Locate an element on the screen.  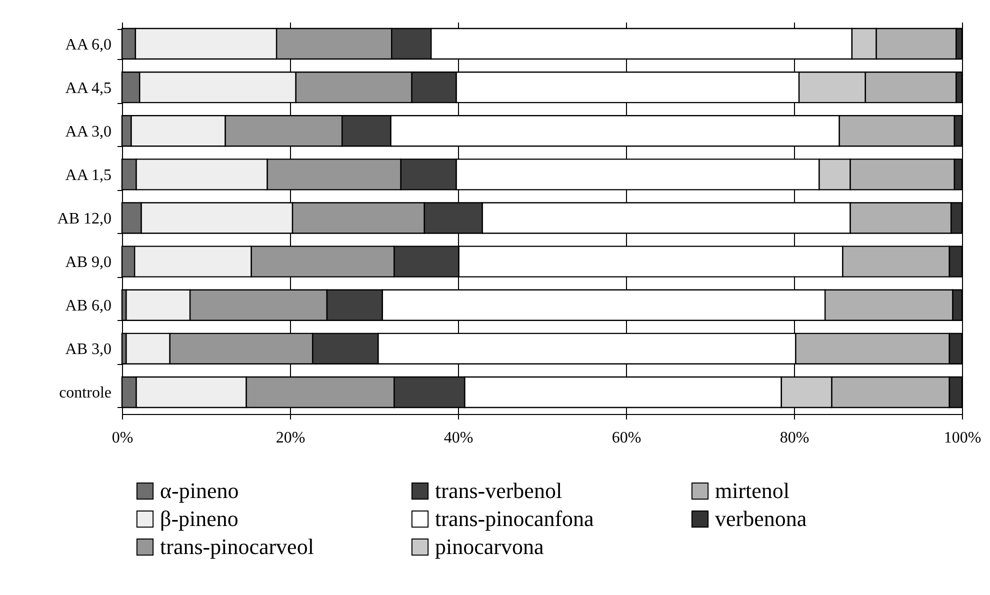
y-tick-label: AA 1,5 is located at coordinates (88, 175).